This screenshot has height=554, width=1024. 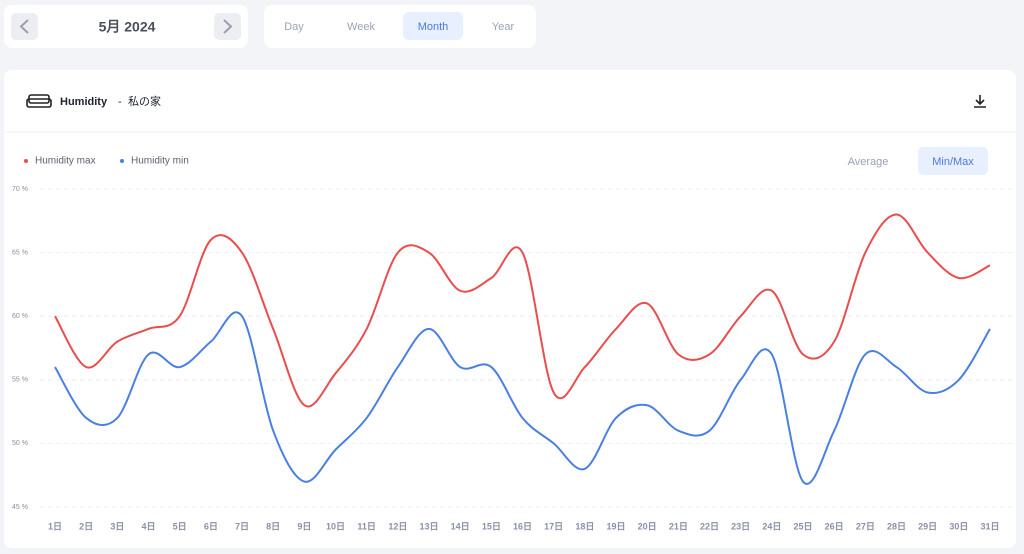 What do you see at coordinates (39, 101) in the screenshot?
I see `sofa-icon` at bounding box center [39, 101].